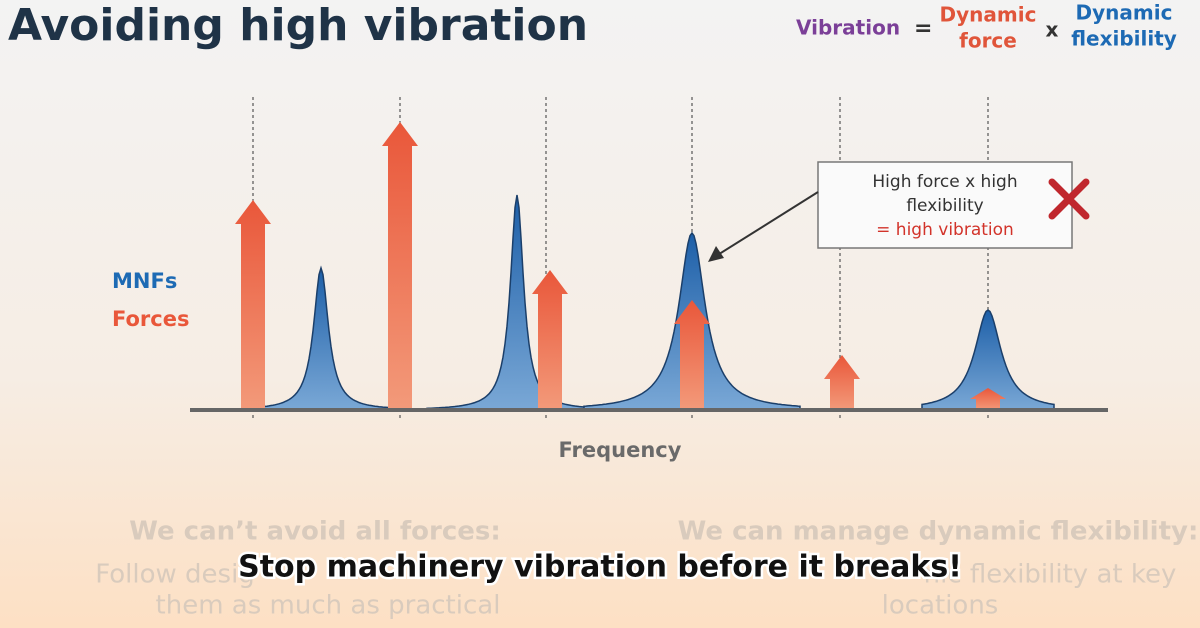  Describe the element at coordinates (1069, 199) in the screenshot. I see `cross-icon` at that location.